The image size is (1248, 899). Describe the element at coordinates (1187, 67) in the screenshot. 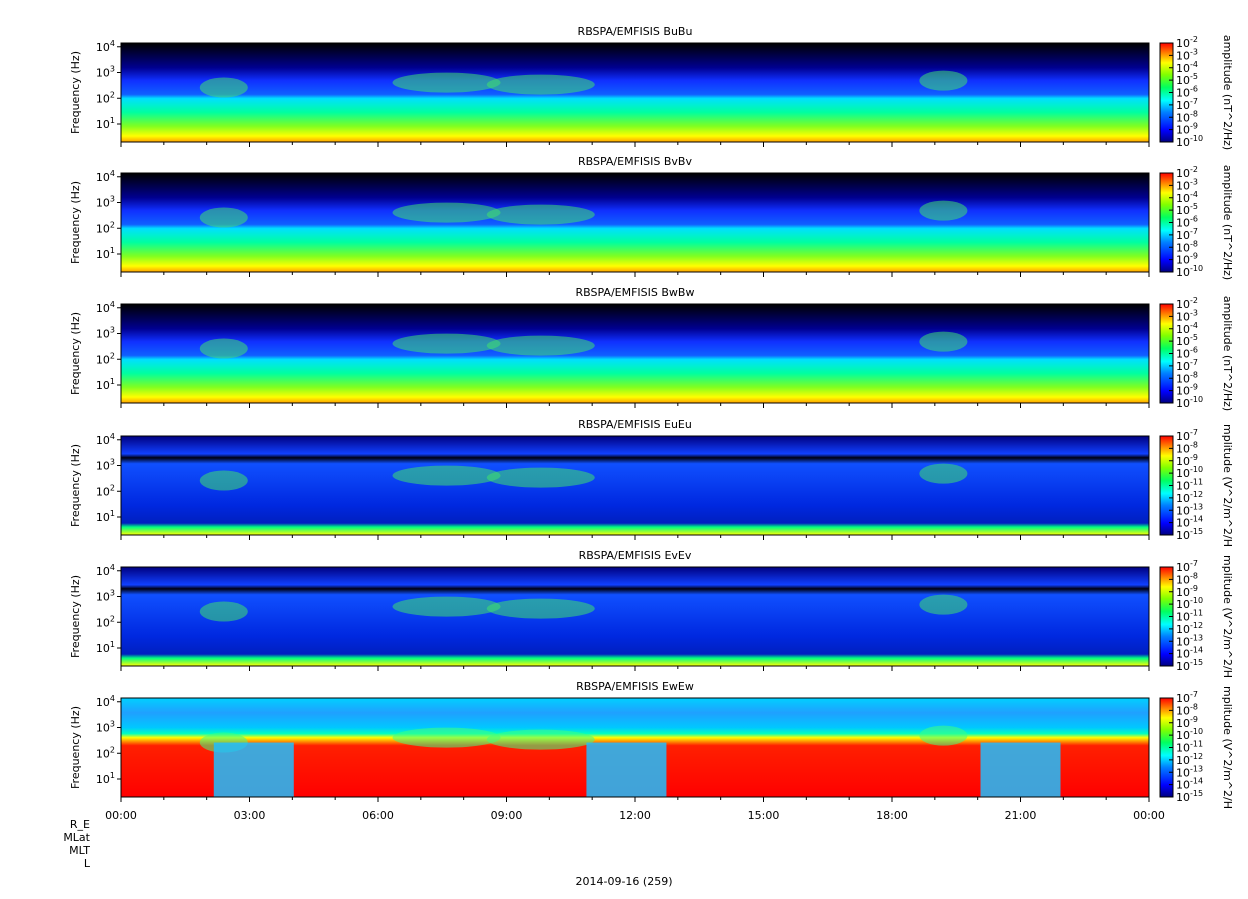

I see `colorbar-tick-label: 10⁻⁴` at that location.